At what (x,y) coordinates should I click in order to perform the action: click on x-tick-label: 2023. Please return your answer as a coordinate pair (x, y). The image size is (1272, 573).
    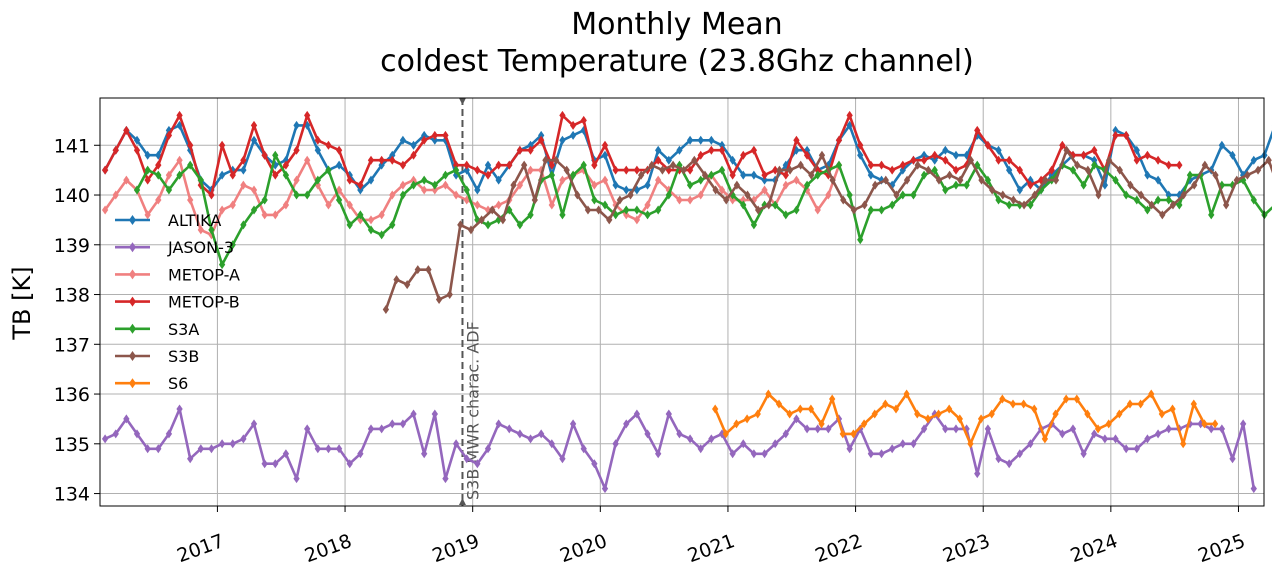
    Looking at the image, I should click on (966, 548).